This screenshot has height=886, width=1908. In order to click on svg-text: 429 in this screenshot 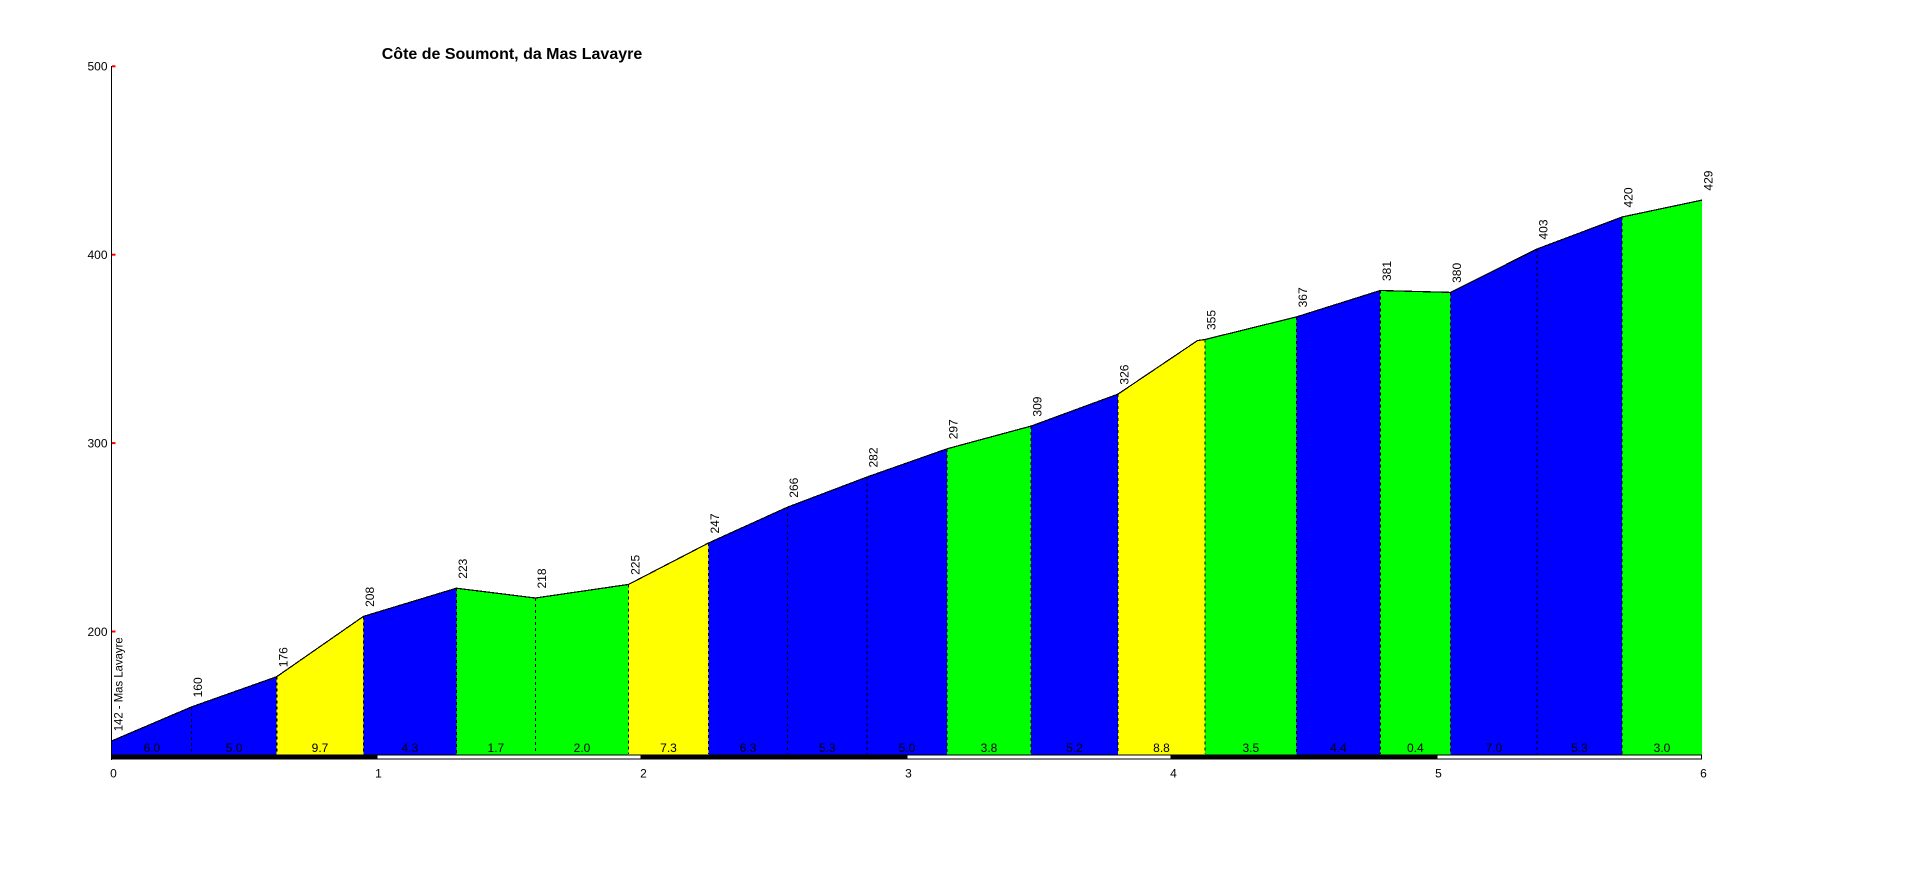, I will do `click(1709, 180)`.